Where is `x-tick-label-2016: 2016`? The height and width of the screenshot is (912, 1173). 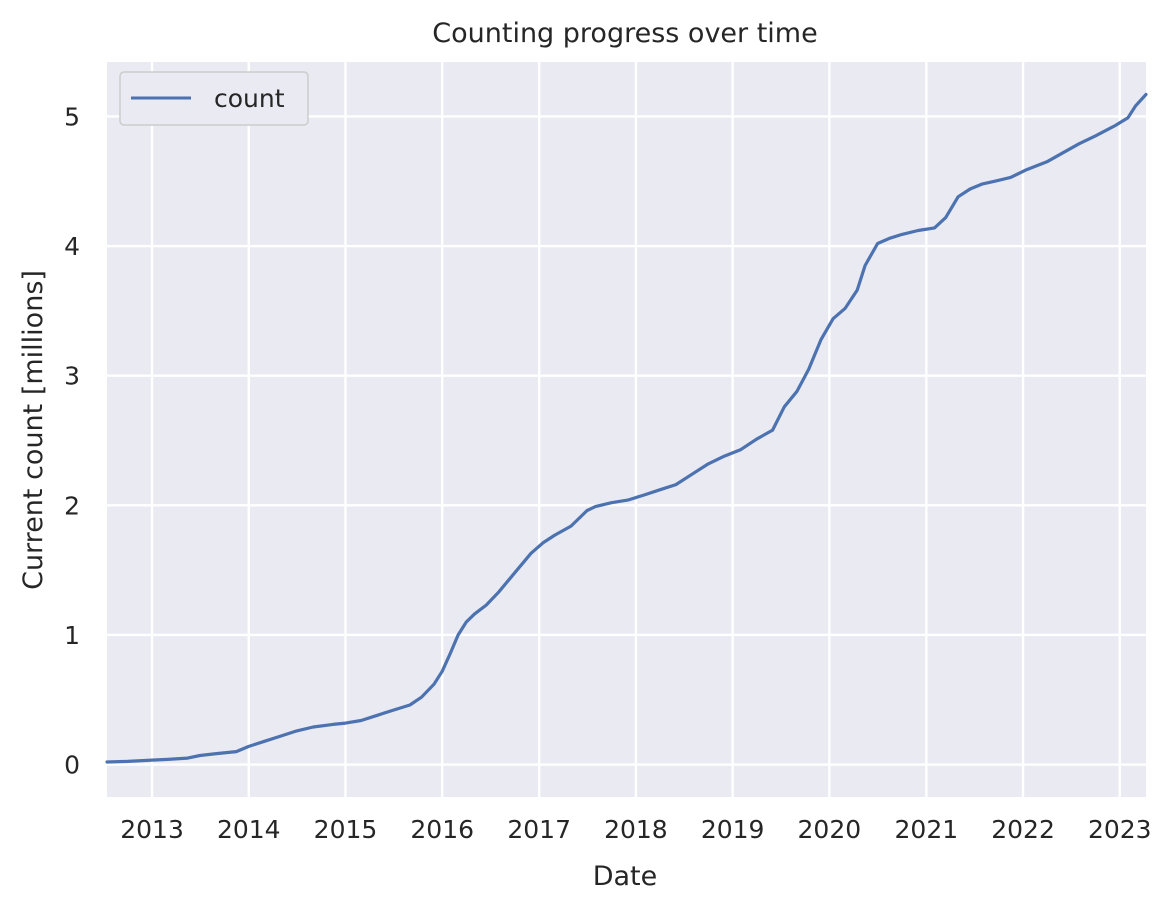
x-tick-label-2016: 2016 is located at coordinates (442, 829).